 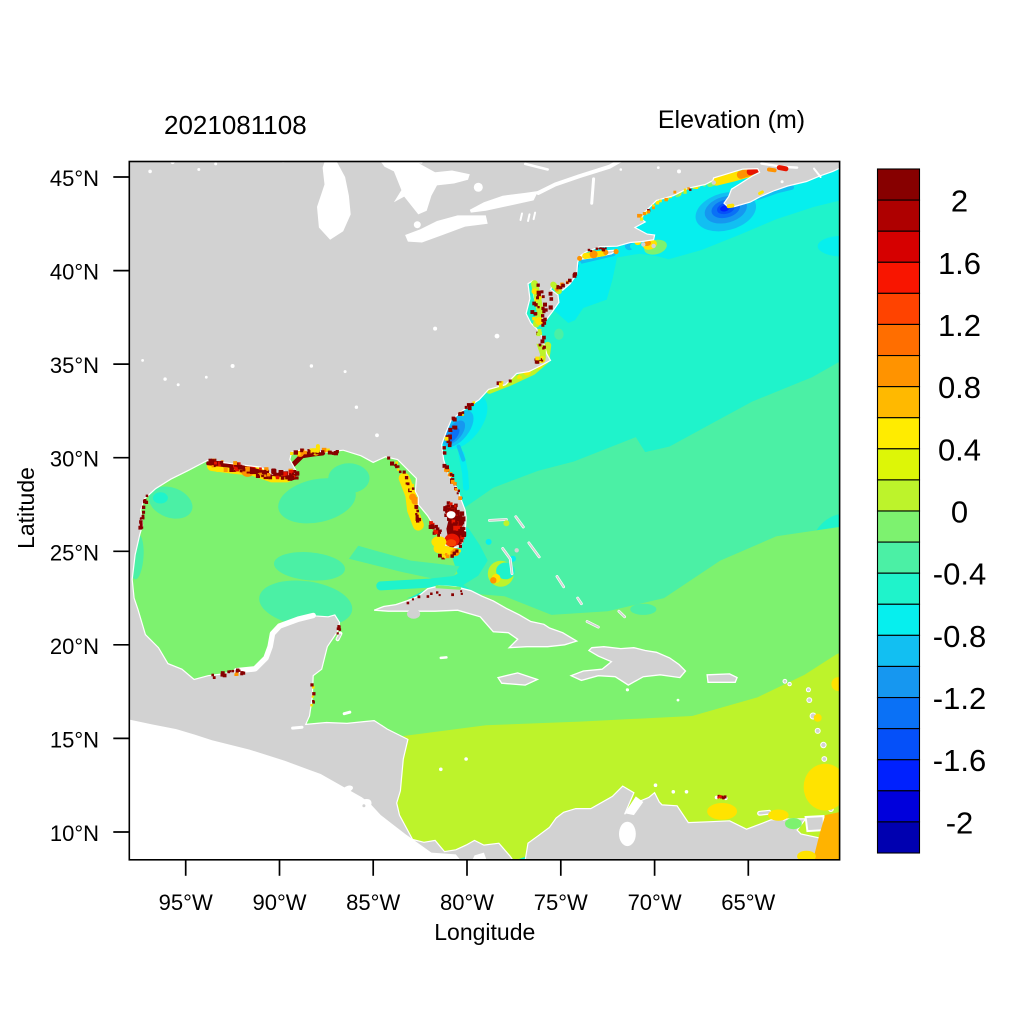 What do you see at coordinates (74, 833) in the screenshot?
I see `svg-text: 10°N` at bounding box center [74, 833].